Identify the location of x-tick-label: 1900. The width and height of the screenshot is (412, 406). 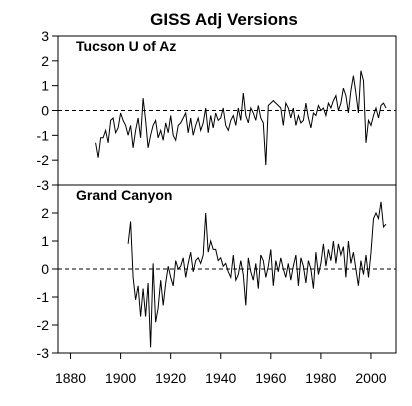
(120, 378).